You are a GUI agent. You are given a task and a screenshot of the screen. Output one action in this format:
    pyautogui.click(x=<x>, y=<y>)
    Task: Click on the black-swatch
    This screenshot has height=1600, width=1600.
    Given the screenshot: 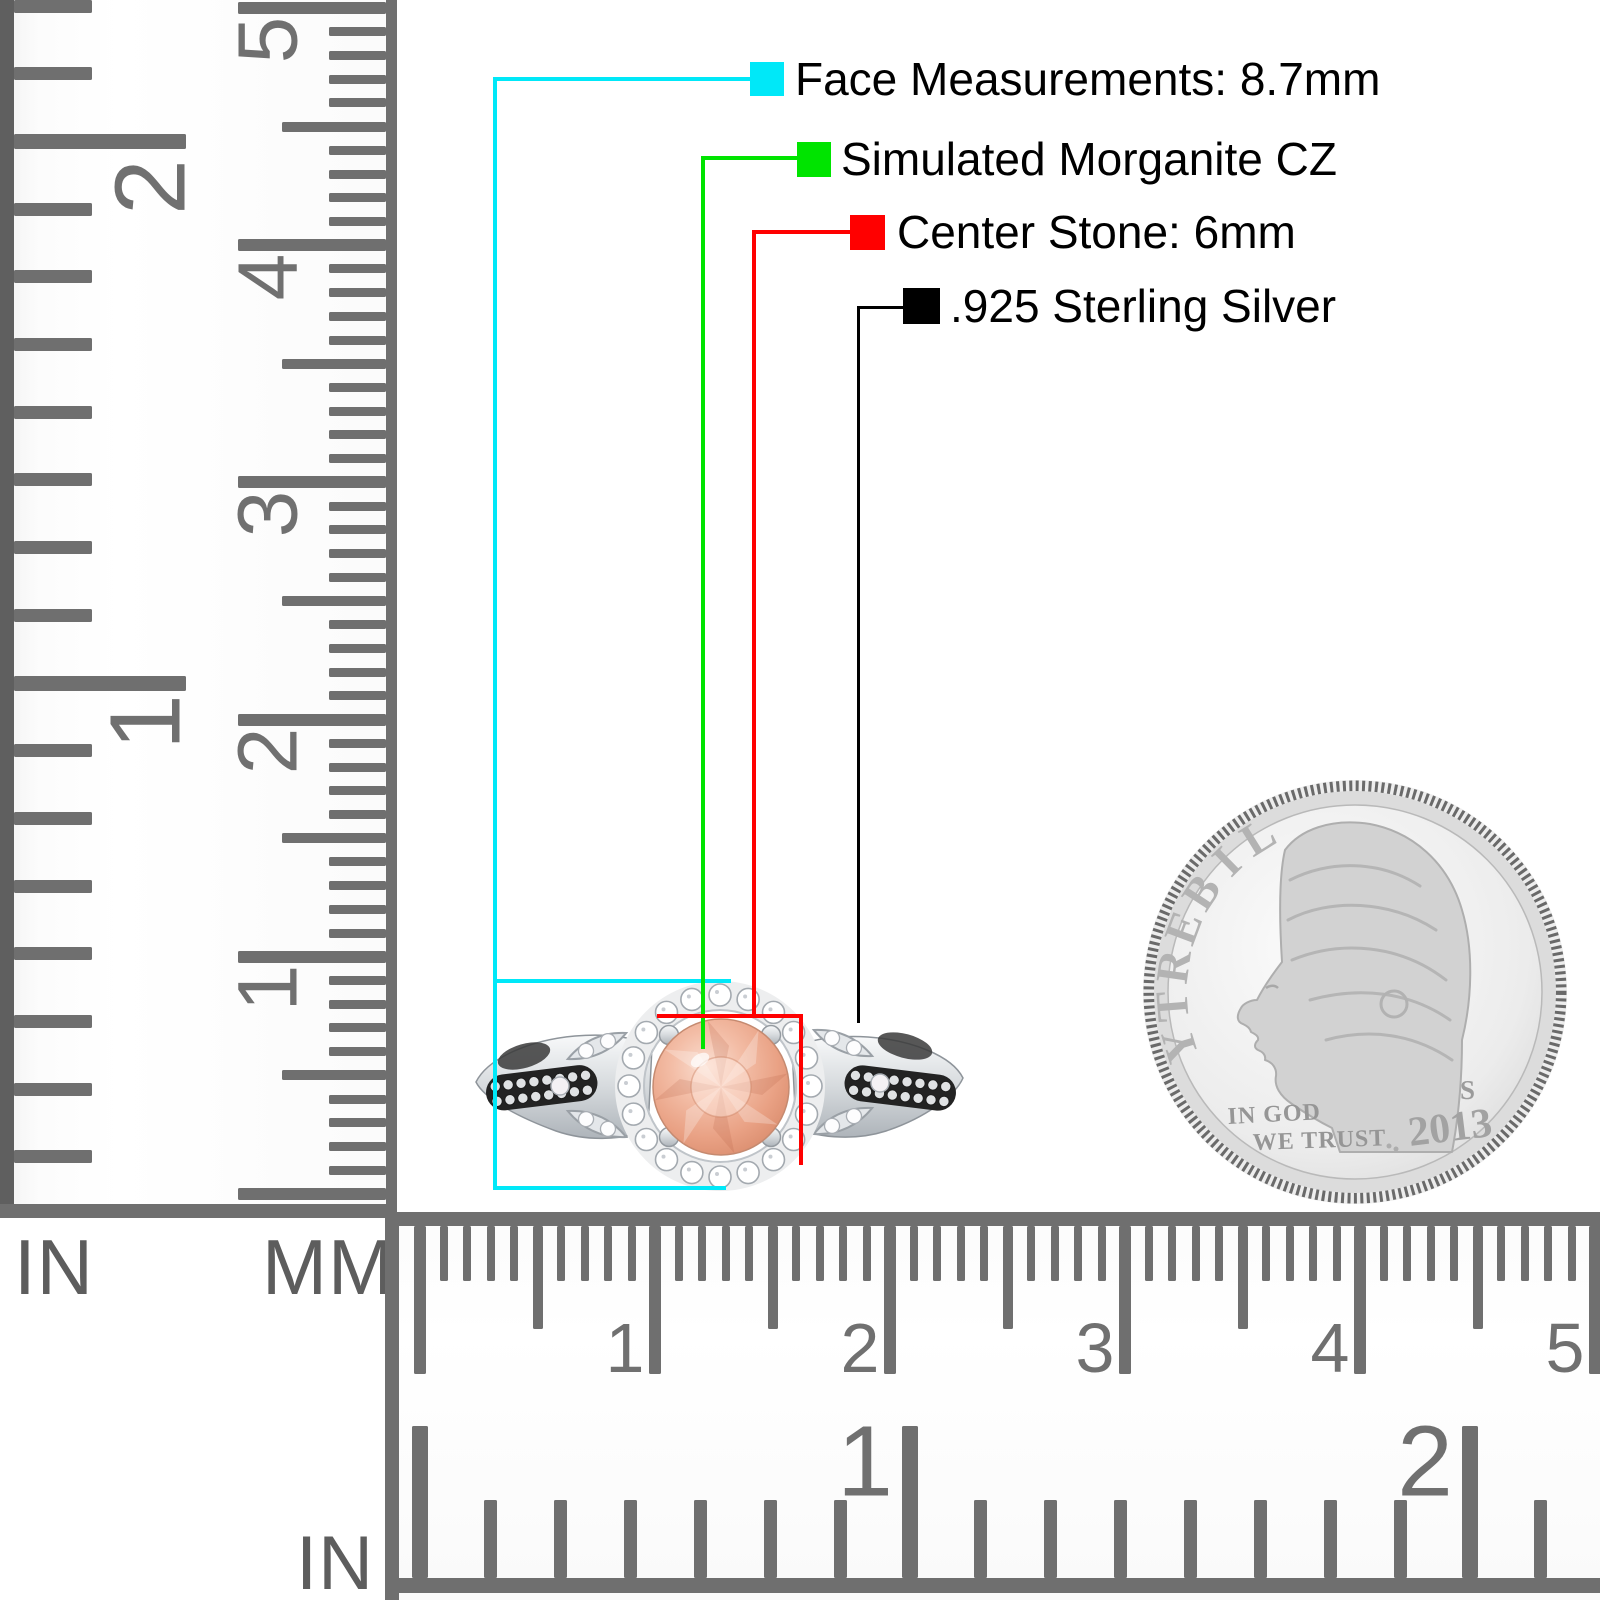 What is the action you would take?
    pyautogui.click(x=921, y=306)
    